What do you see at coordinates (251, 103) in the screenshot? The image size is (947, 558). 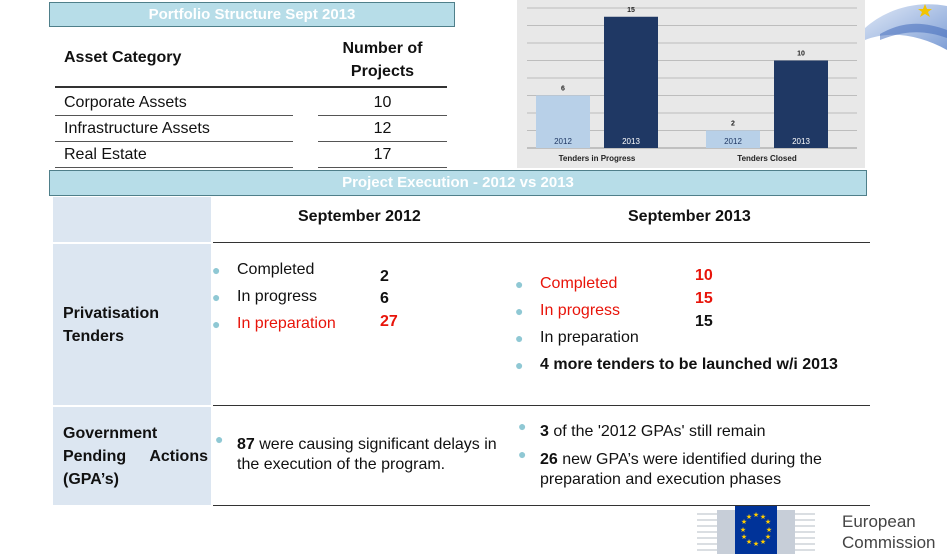 I see `table-row: Corporate Assets 10` at bounding box center [251, 103].